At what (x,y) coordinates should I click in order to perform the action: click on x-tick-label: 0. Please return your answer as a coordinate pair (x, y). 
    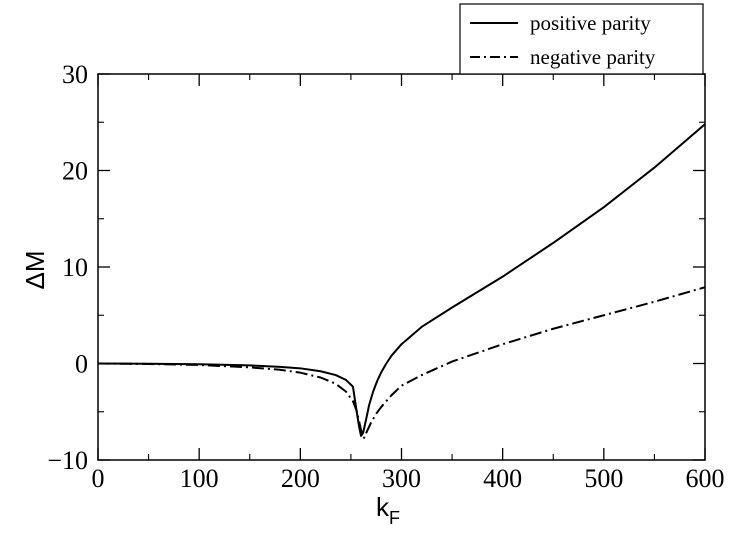
    Looking at the image, I should click on (98, 478).